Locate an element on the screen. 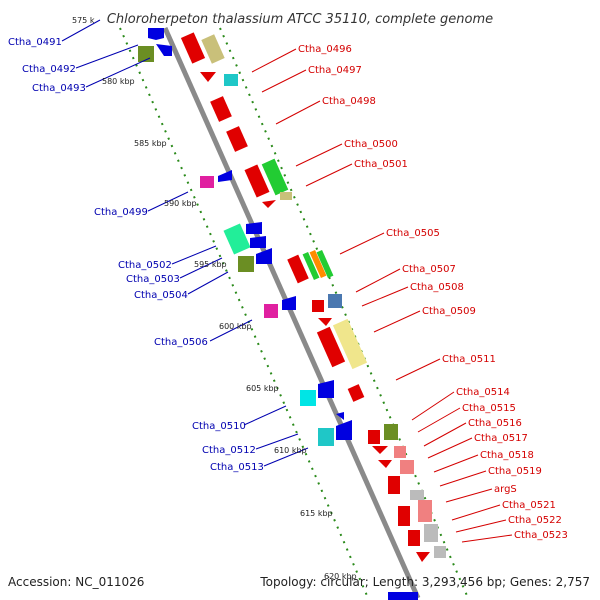 The image size is (600, 600). gene-edge-bottom is located at coordinates (403, 596).